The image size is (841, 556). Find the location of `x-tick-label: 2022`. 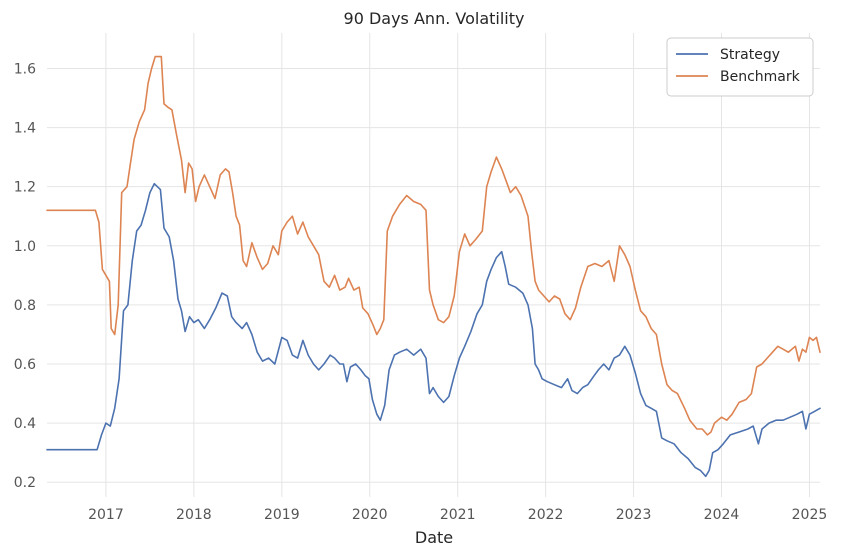

x-tick-label: 2022 is located at coordinates (546, 515).